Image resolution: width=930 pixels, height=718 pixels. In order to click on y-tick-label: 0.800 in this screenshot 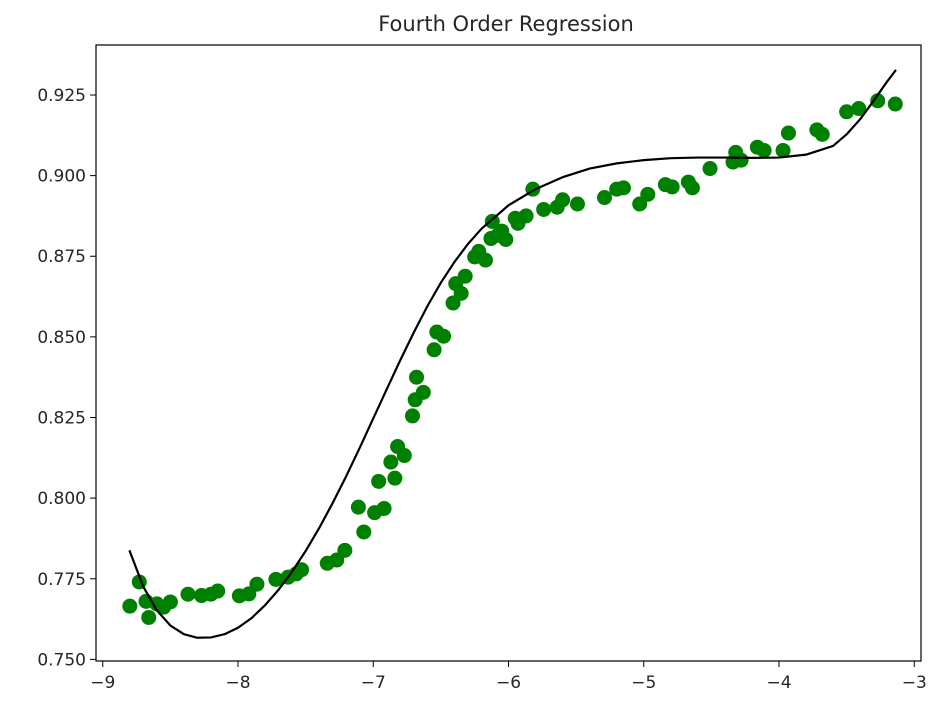, I will do `click(61, 499)`.